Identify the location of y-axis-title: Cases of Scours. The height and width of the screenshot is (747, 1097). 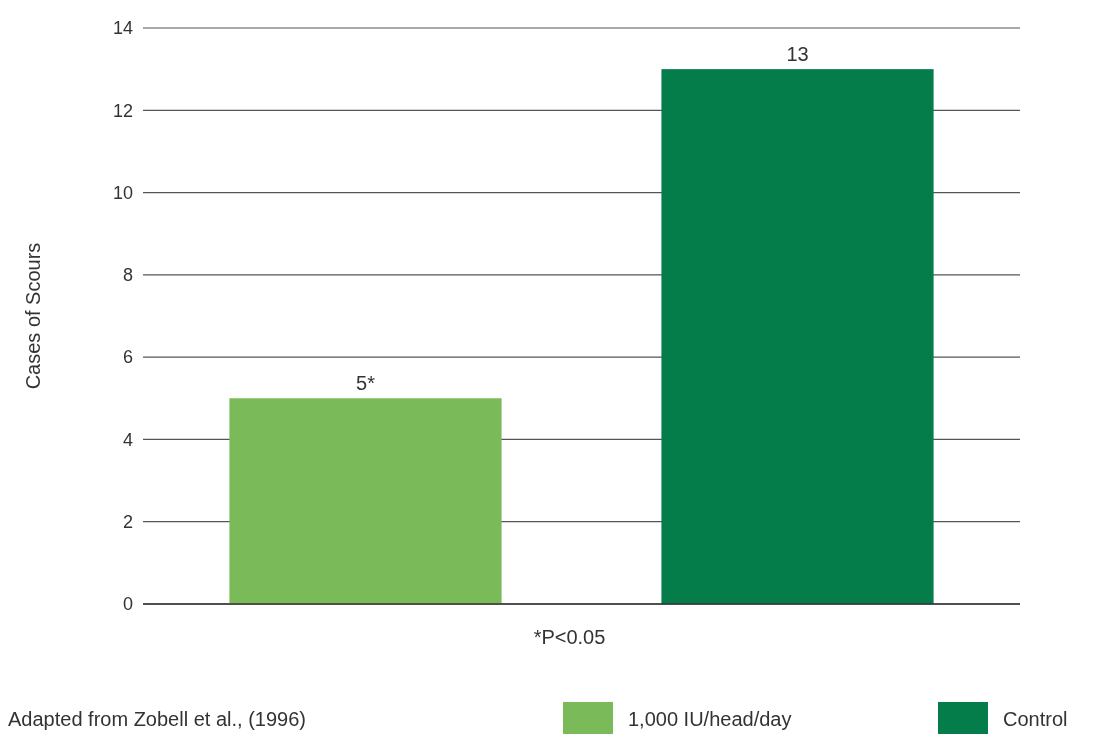
(33, 316).